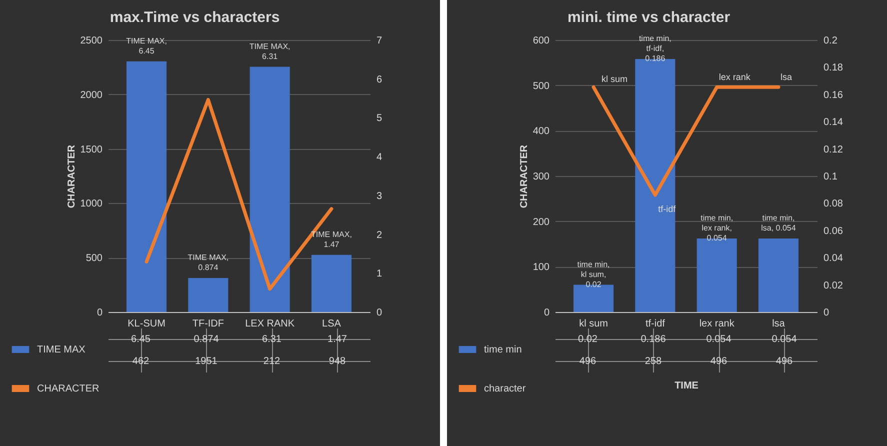  Describe the element at coordinates (831, 41) in the screenshot. I see `y2-tick-label: 0.2` at that location.